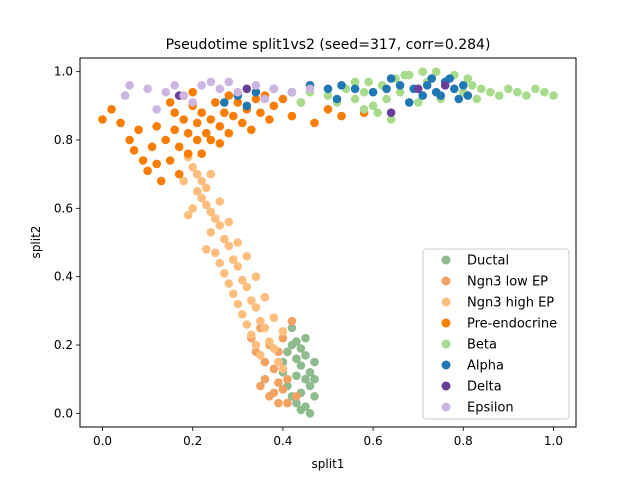  I want to click on legend-marker-pre-endocrine, so click(446, 323).